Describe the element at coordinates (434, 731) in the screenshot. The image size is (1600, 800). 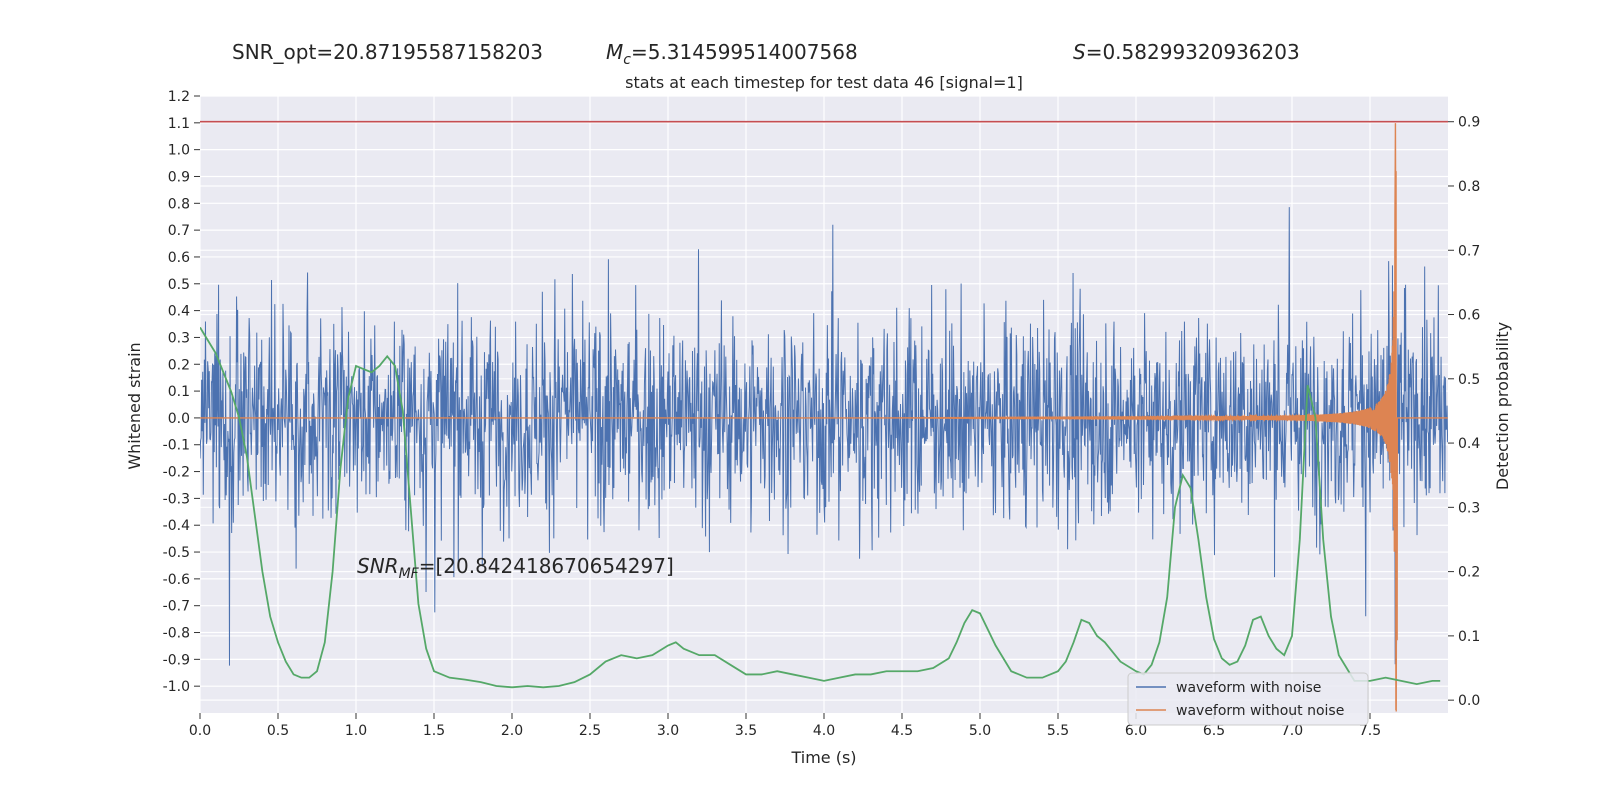
I see `x-tick-label: 1.5` at that location.